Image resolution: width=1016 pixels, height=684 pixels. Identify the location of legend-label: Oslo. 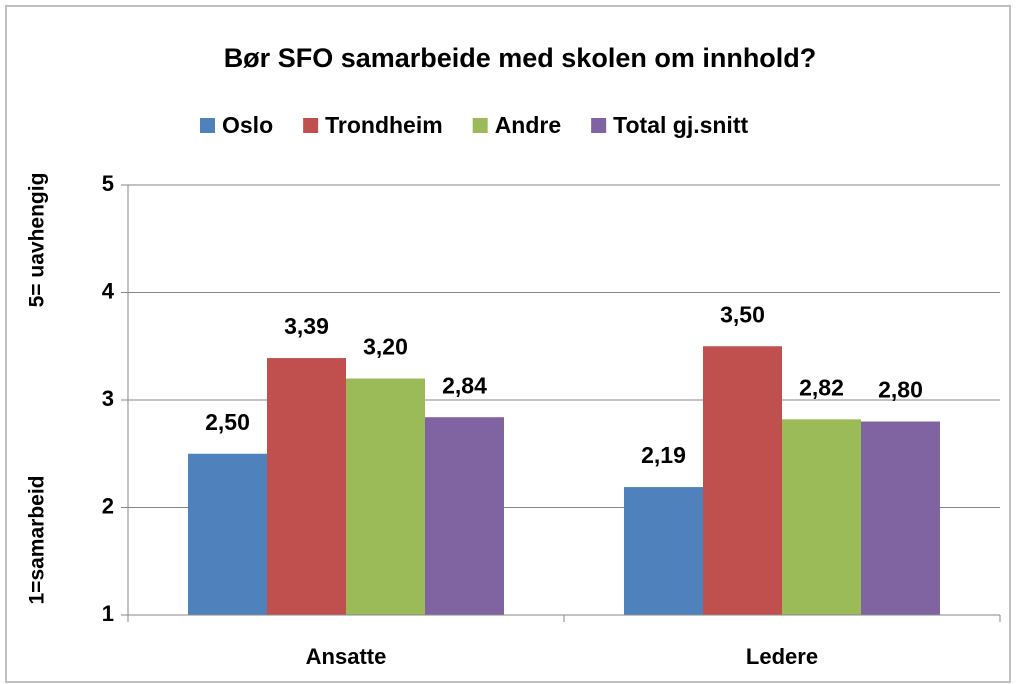
(247, 125).